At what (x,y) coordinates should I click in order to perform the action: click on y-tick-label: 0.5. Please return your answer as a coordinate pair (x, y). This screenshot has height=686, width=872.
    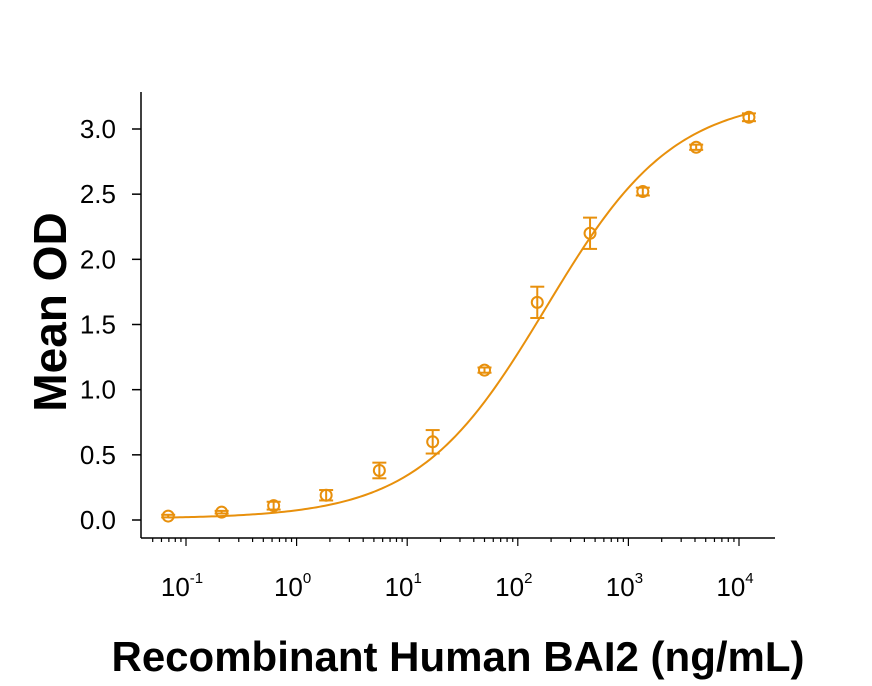
    Looking at the image, I should click on (98, 455).